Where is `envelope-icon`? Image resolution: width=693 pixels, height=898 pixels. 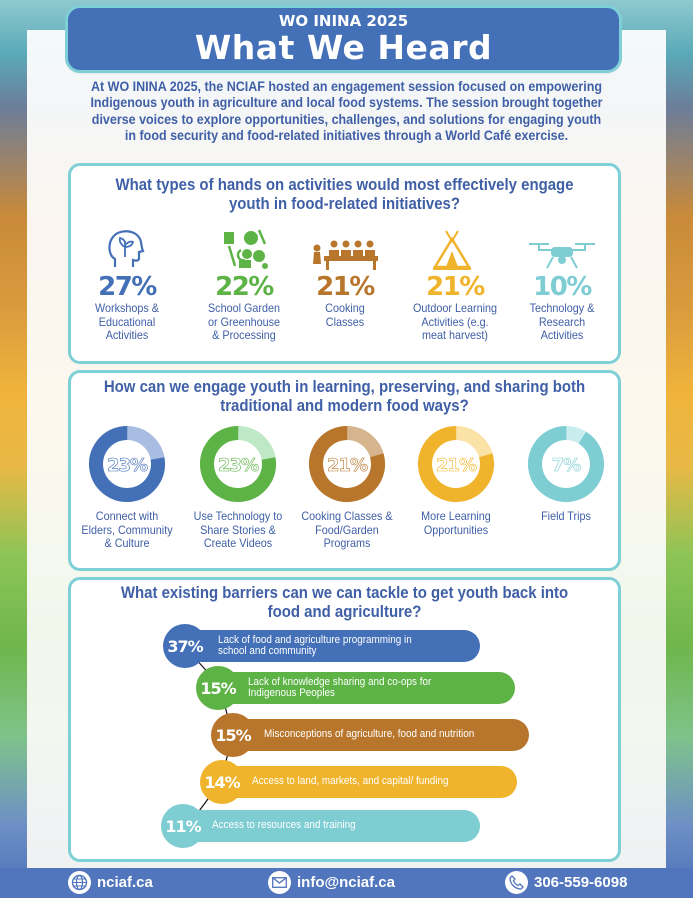 envelope-icon is located at coordinates (279, 882).